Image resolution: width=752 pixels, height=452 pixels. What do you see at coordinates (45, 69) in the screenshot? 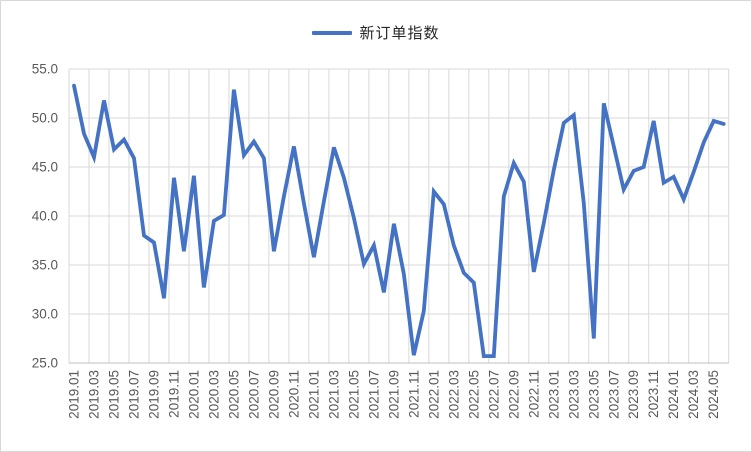
I see `y-axis-tick-label: 55.0` at bounding box center [45, 69].